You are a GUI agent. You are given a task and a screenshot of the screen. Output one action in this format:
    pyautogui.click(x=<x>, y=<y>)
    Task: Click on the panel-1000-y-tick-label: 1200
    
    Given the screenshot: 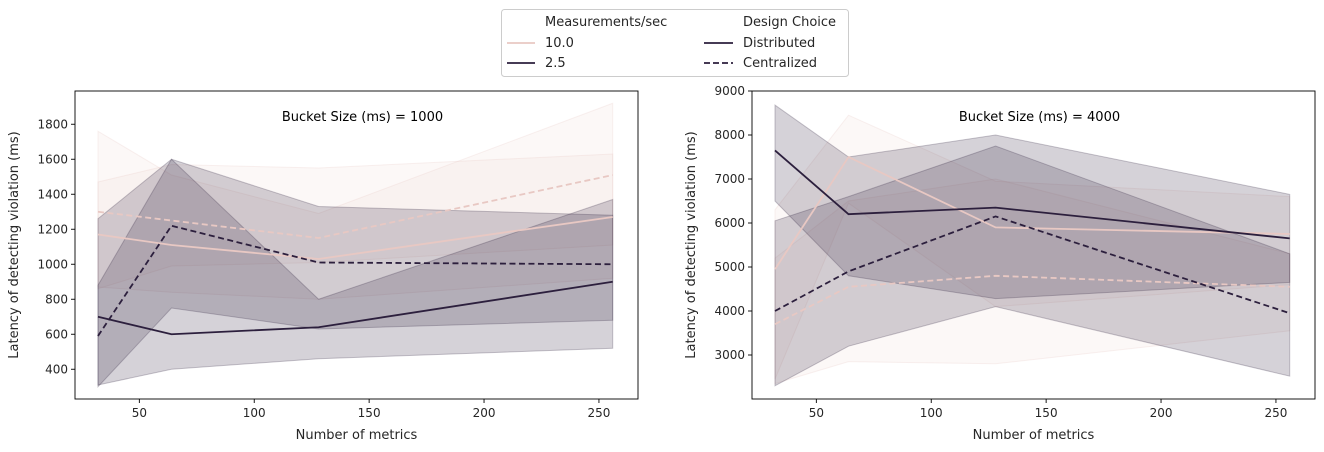 What is the action you would take?
    pyautogui.click(x=52, y=229)
    